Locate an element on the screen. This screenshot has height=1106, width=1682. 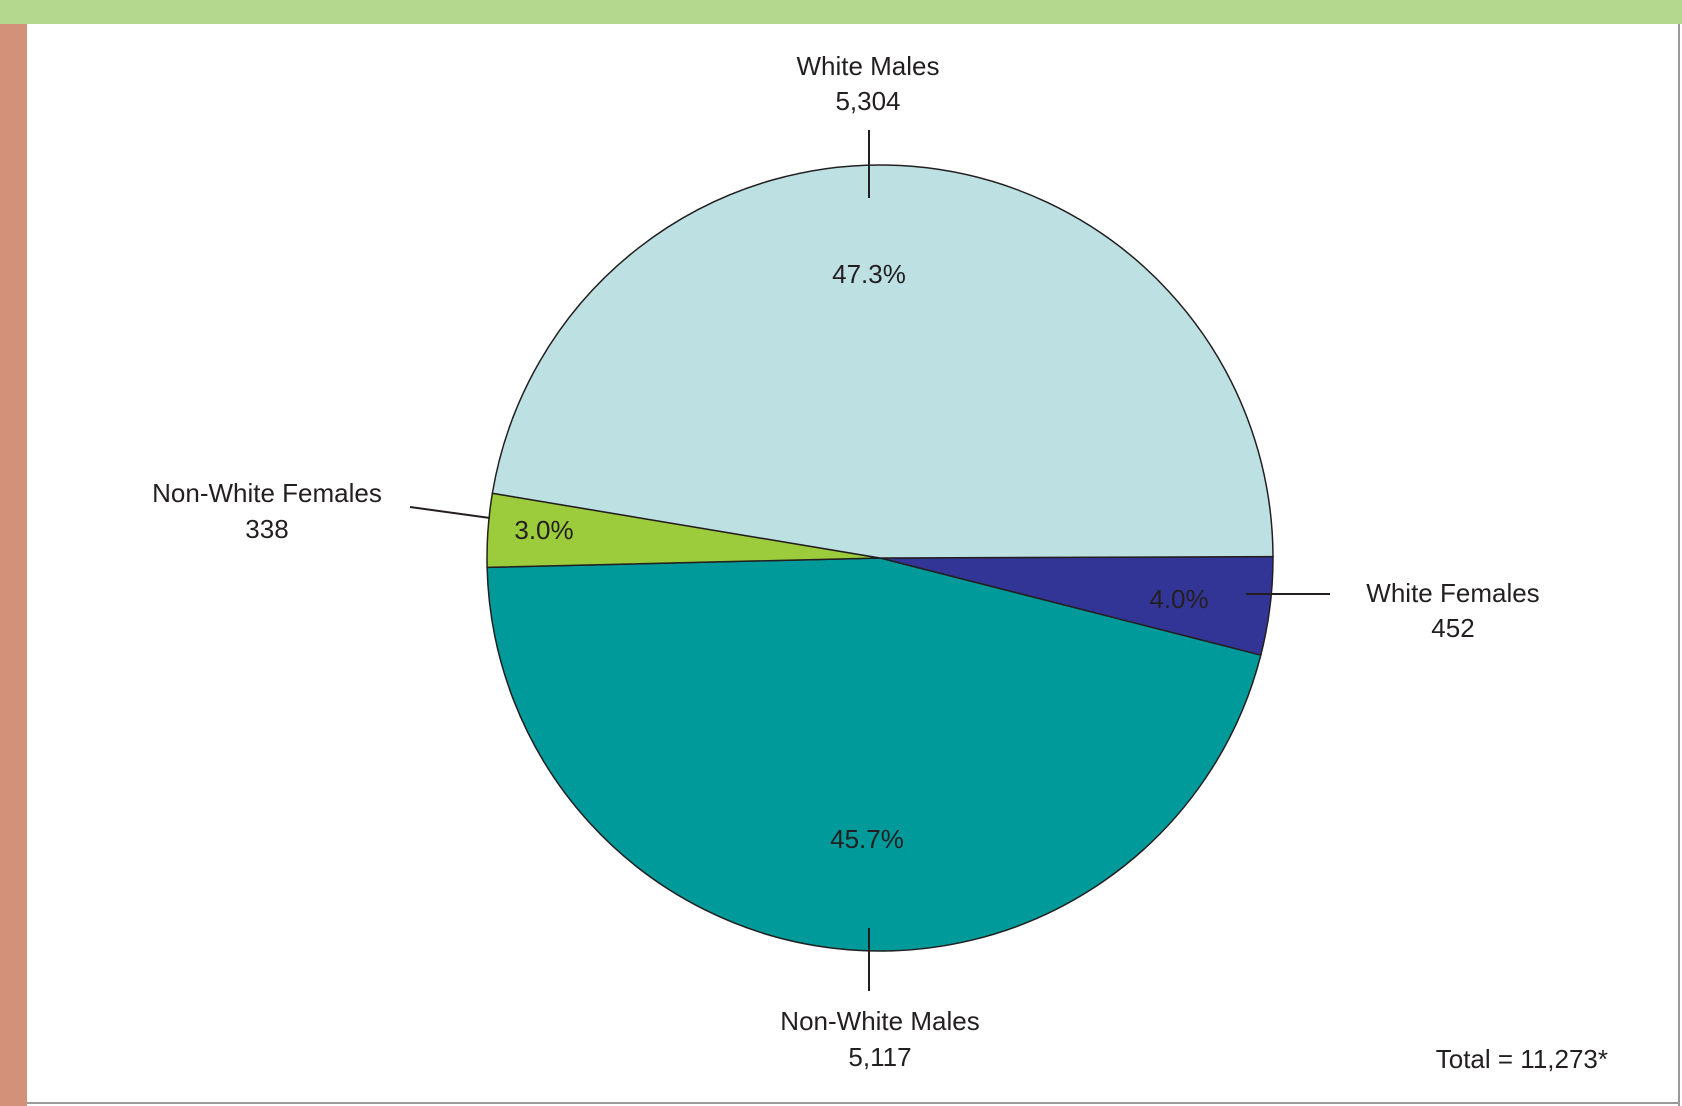
top-color-band is located at coordinates (841, 12).